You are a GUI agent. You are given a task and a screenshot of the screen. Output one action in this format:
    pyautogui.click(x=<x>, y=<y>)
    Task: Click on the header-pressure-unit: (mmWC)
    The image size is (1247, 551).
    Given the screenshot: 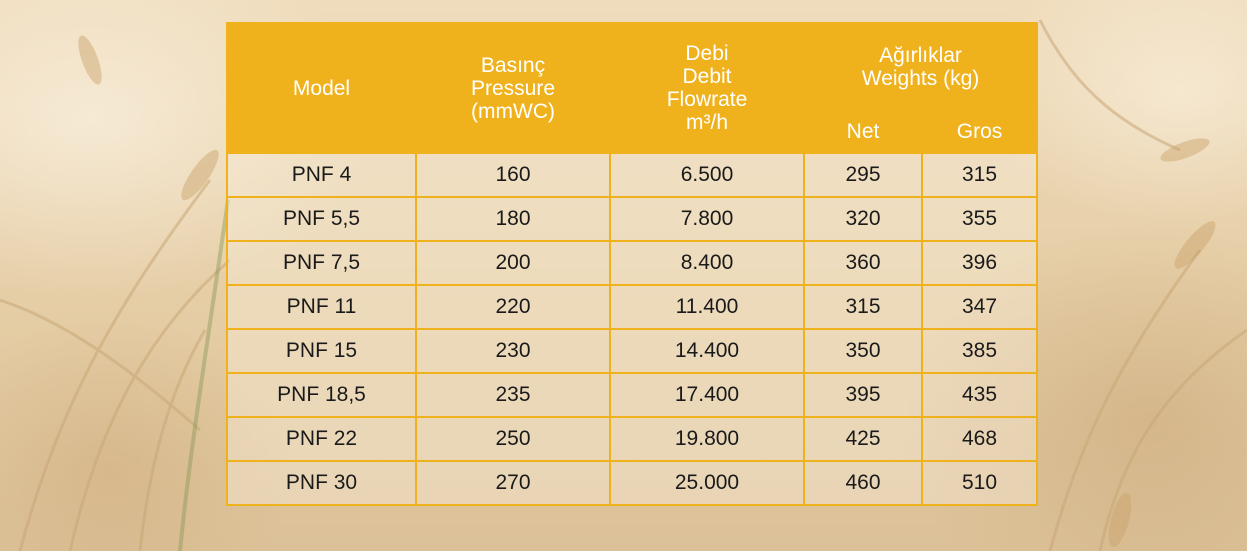 What is the action you would take?
    pyautogui.click(x=513, y=111)
    